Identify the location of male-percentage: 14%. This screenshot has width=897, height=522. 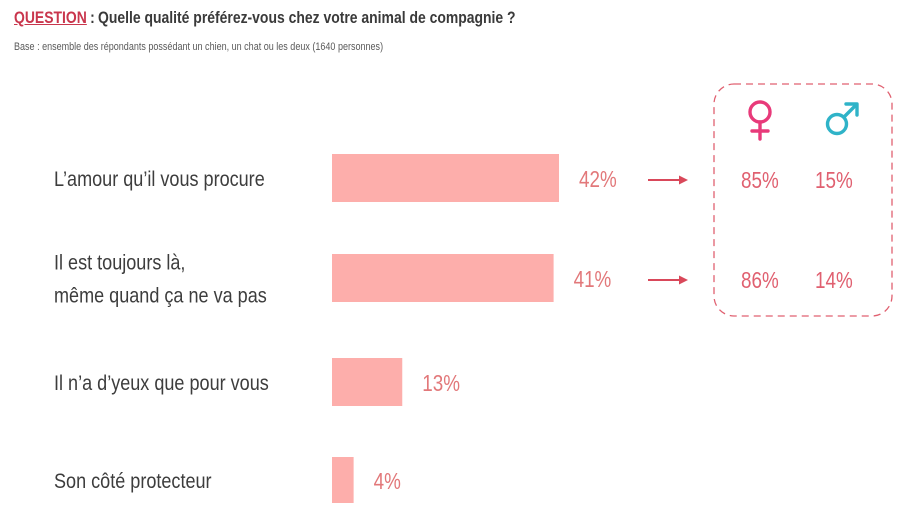
(834, 280).